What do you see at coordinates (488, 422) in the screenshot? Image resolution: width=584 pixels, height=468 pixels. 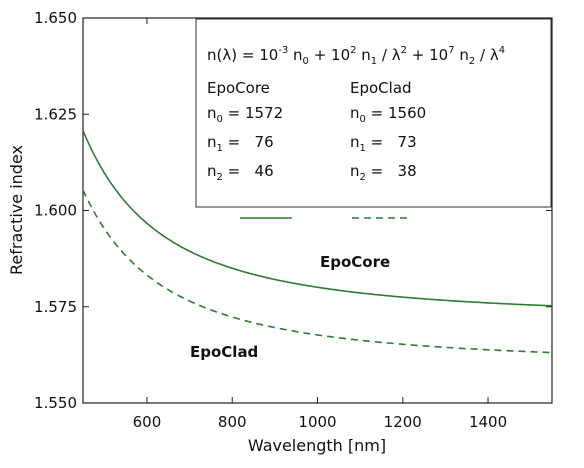 I see `x-tick-label: 1400` at bounding box center [488, 422].